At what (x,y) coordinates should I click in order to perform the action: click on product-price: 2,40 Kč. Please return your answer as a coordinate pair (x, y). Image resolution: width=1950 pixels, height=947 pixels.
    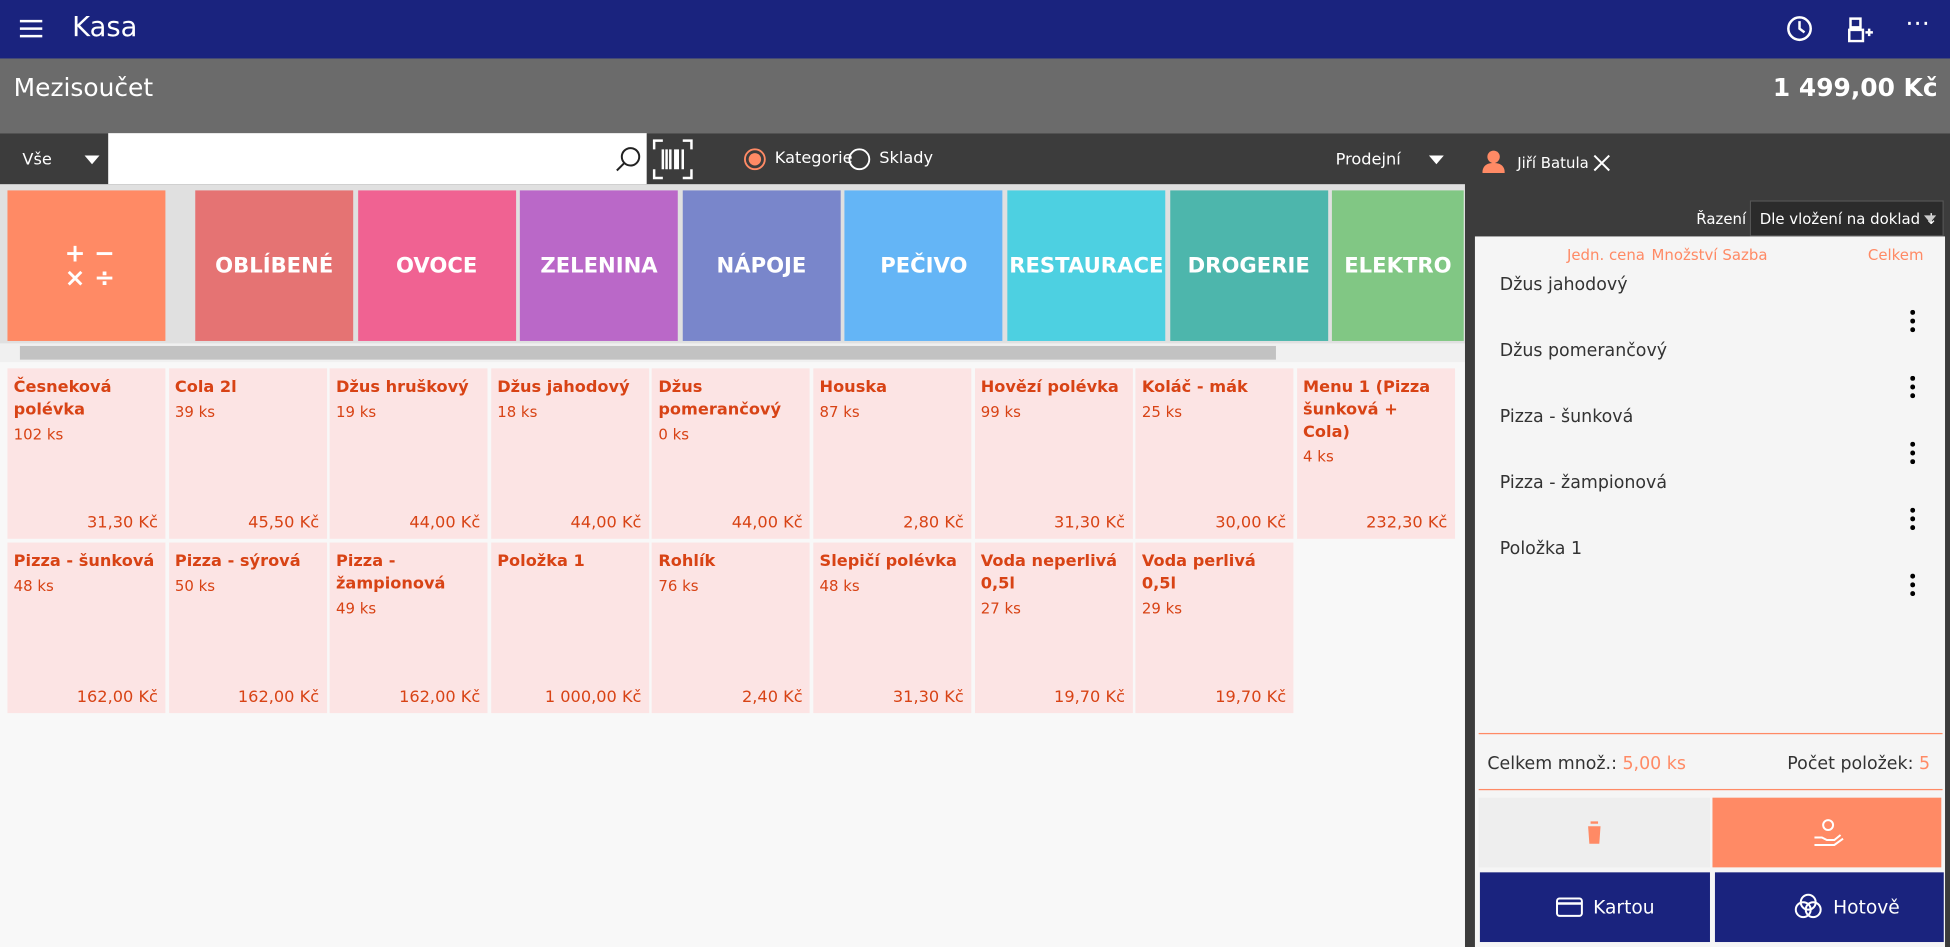
    Looking at the image, I should click on (772, 697).